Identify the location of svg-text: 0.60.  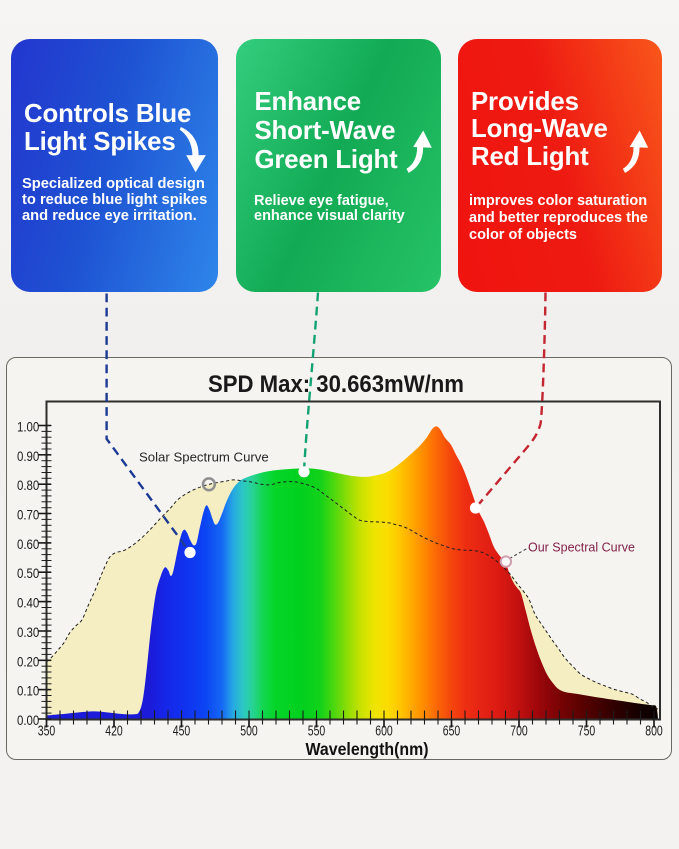
(28, 544).